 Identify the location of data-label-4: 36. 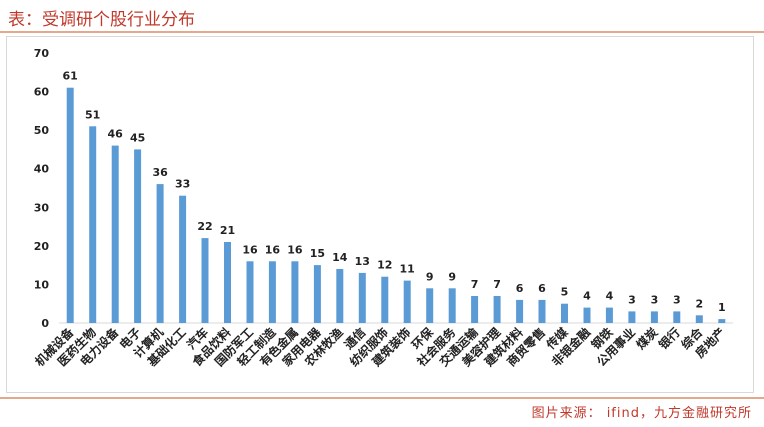
(160, 172).